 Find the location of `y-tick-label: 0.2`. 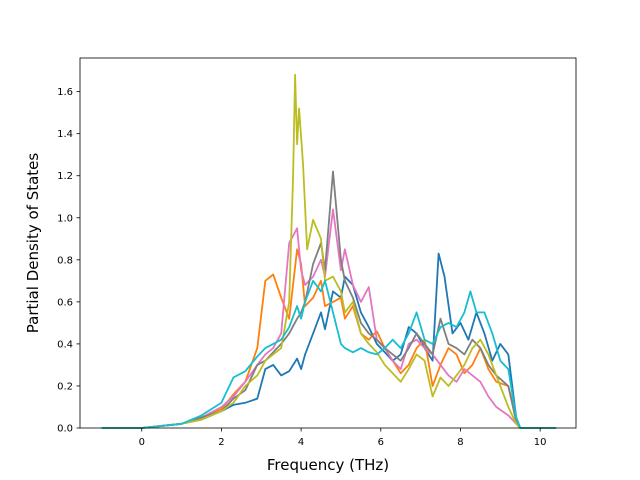

y-tick-label: 0.2 is located at coordinates (65, 386).